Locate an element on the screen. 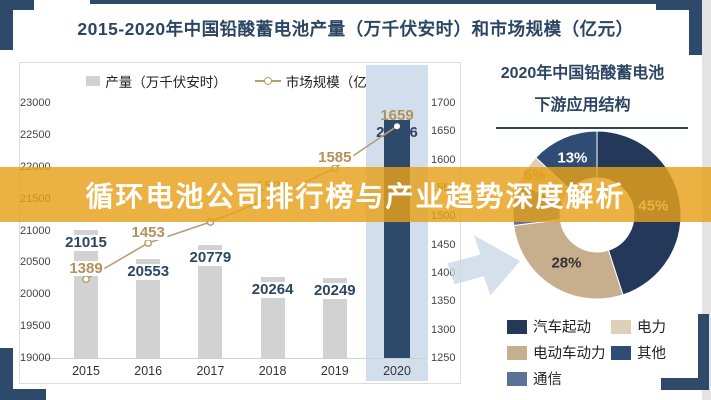 This screenshot has width=711, height=400. line-value-label: 1659 is located at coordinates (397, 116).